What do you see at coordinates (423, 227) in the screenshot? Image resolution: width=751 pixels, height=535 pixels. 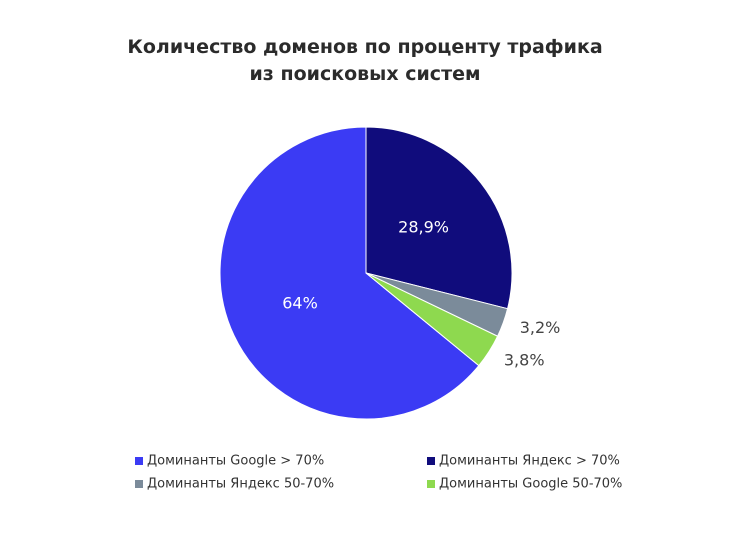 I see `data-label: 28,9%` at bounding box center [423, 227].